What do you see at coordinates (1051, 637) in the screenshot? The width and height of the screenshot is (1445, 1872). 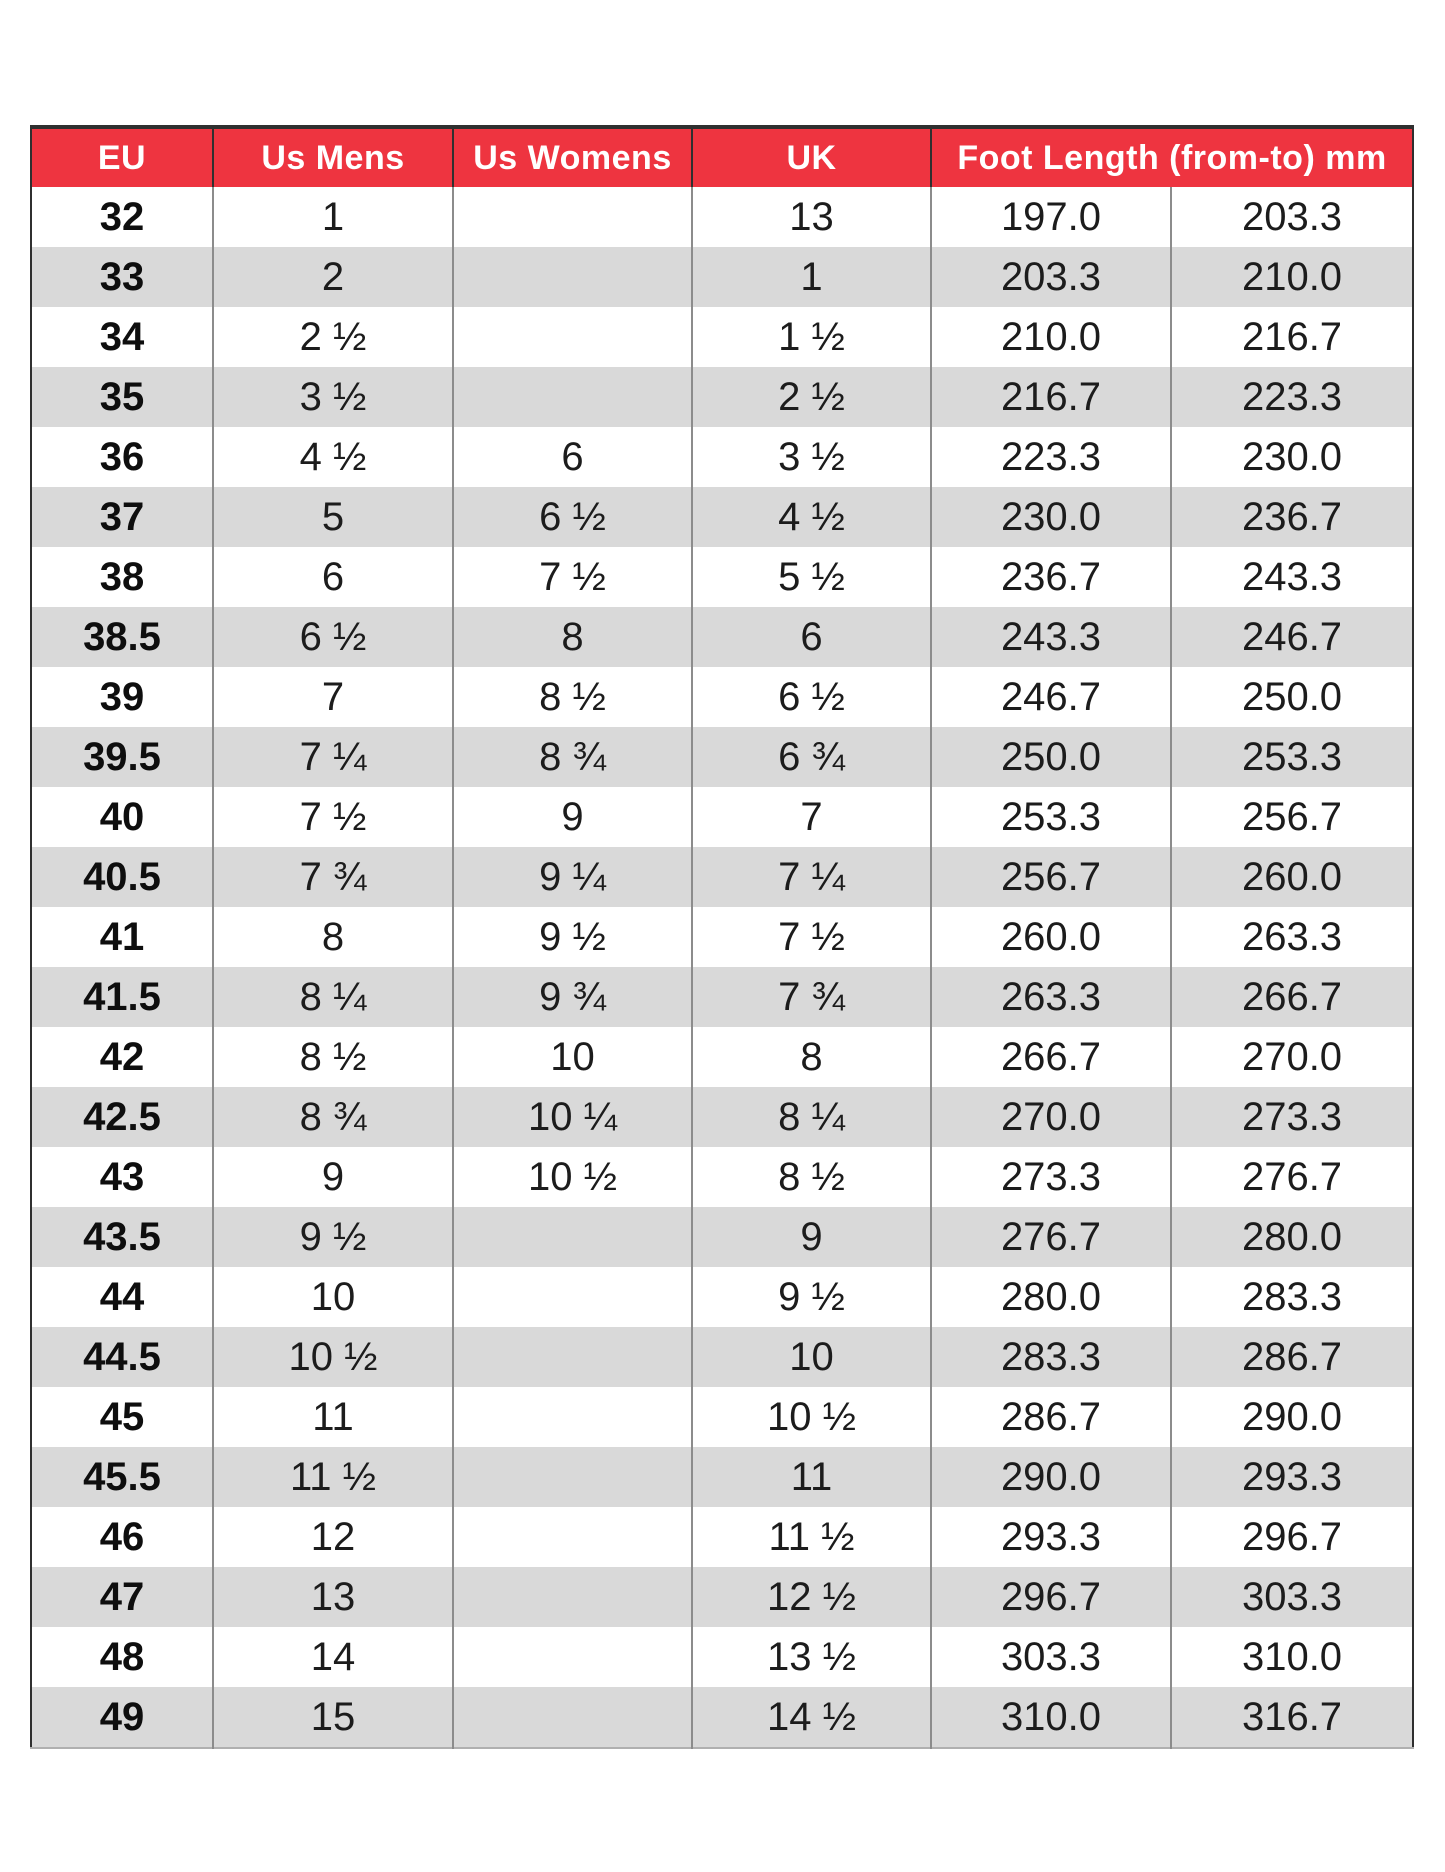 I see `cell-foot-length-from: 243.3` at bounding box center [1051, 637].